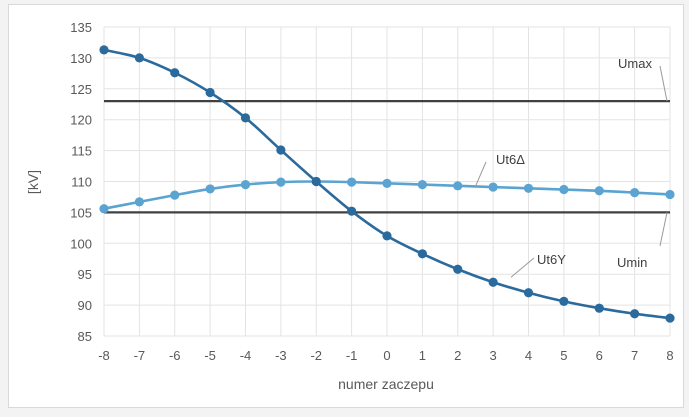  I want to click on x-tick-label: -5, so click(210, 355).